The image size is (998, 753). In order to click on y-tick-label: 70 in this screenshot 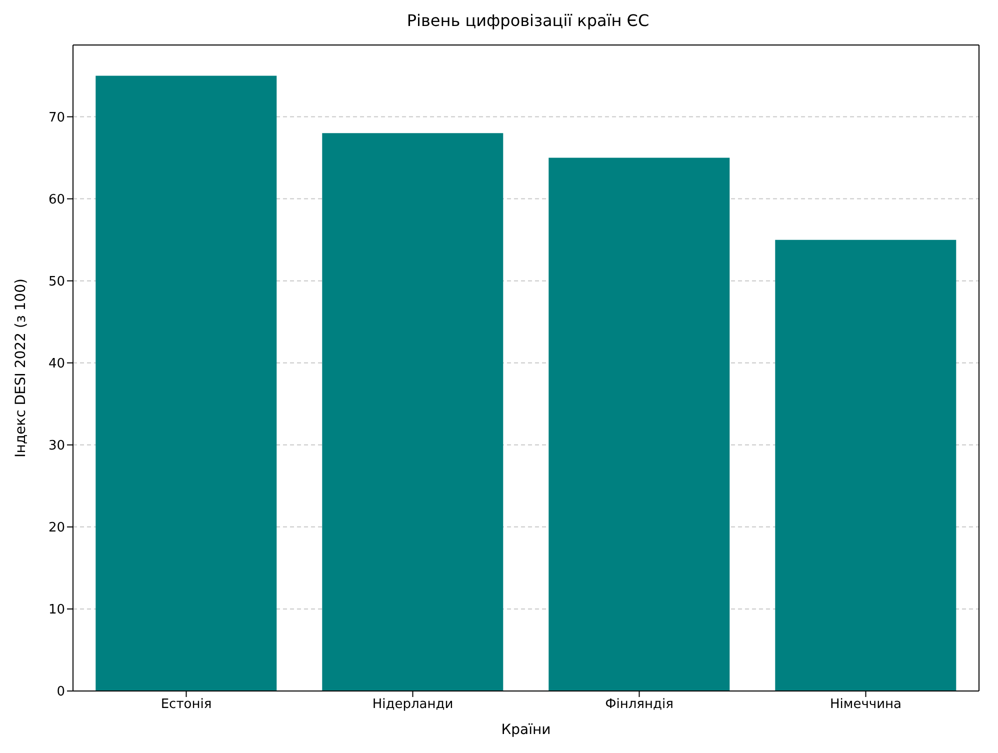, I will do `click(56, 118)`.